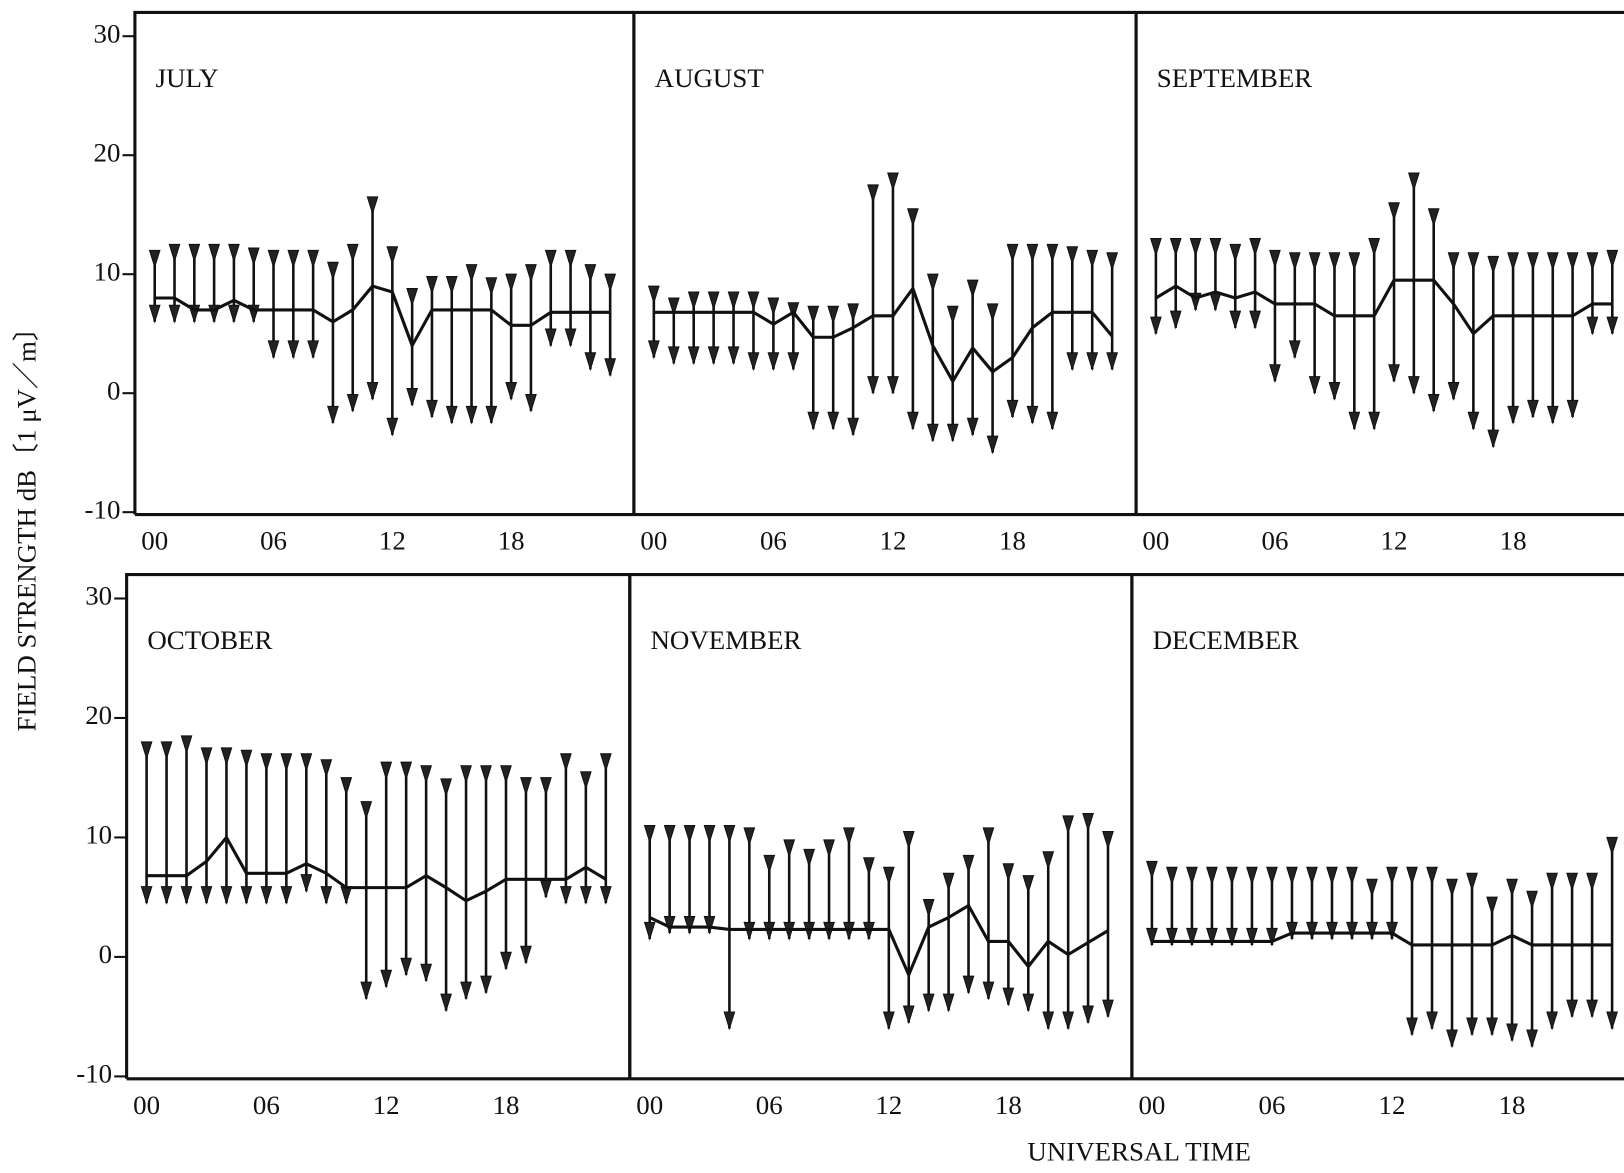 This screenshot has height=1173, width=1624. What do you see at coordinates (392, 541) in the screenshot?
I see `x-tick-label: 12` at bounding box center [392, 541].